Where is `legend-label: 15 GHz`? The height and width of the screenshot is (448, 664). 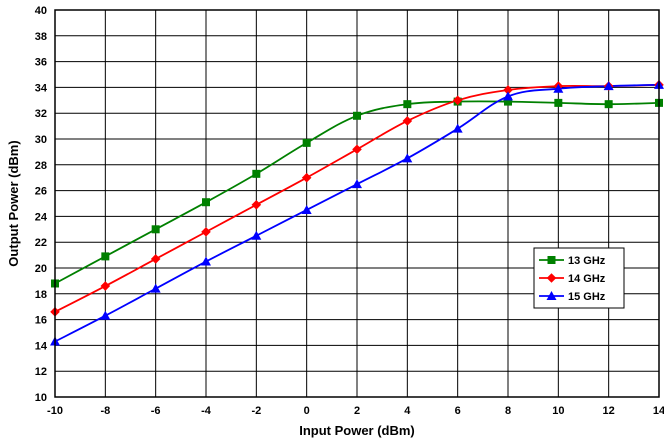
legend-label: 15 GHz is located at coordinates (587, 297).